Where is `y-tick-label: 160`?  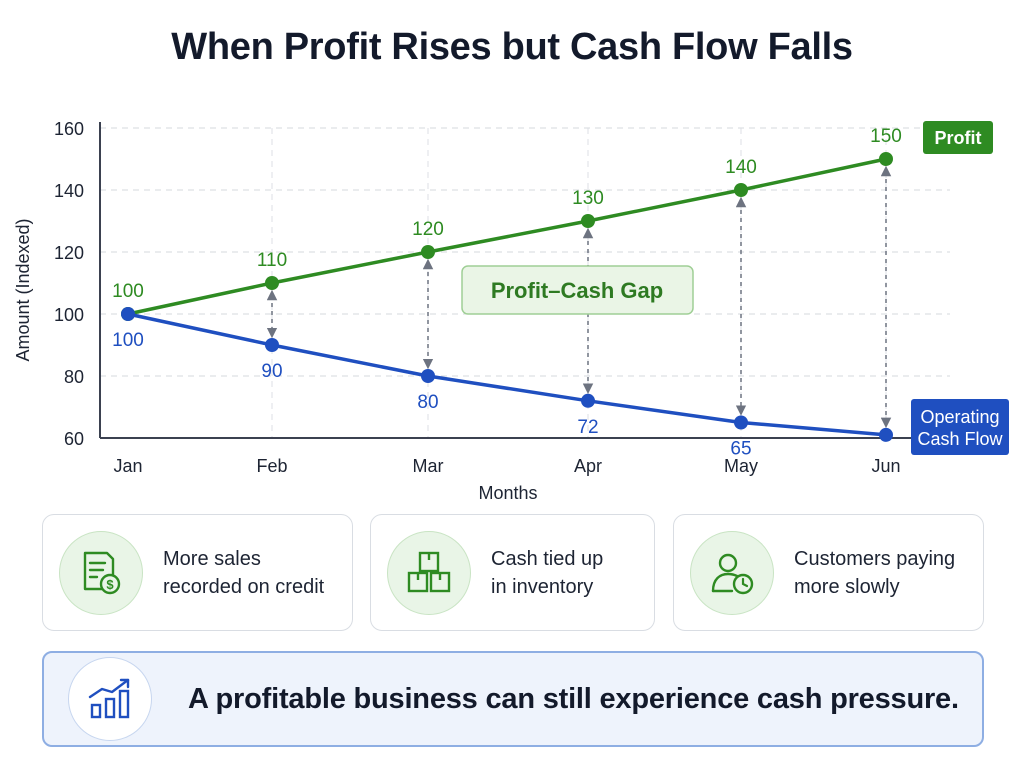 y-tick-label: 160 is located at coordinates (69, 129).